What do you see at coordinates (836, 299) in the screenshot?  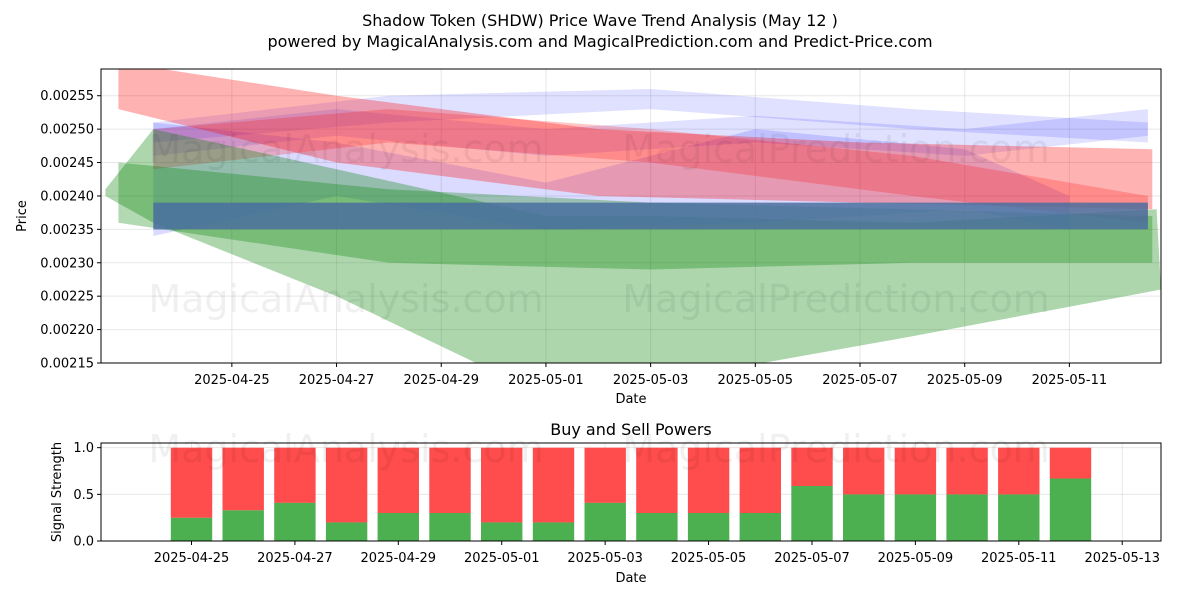 I see `watermark-right-middle: MagicalPrediction.com` at bounding box center [836, 299].